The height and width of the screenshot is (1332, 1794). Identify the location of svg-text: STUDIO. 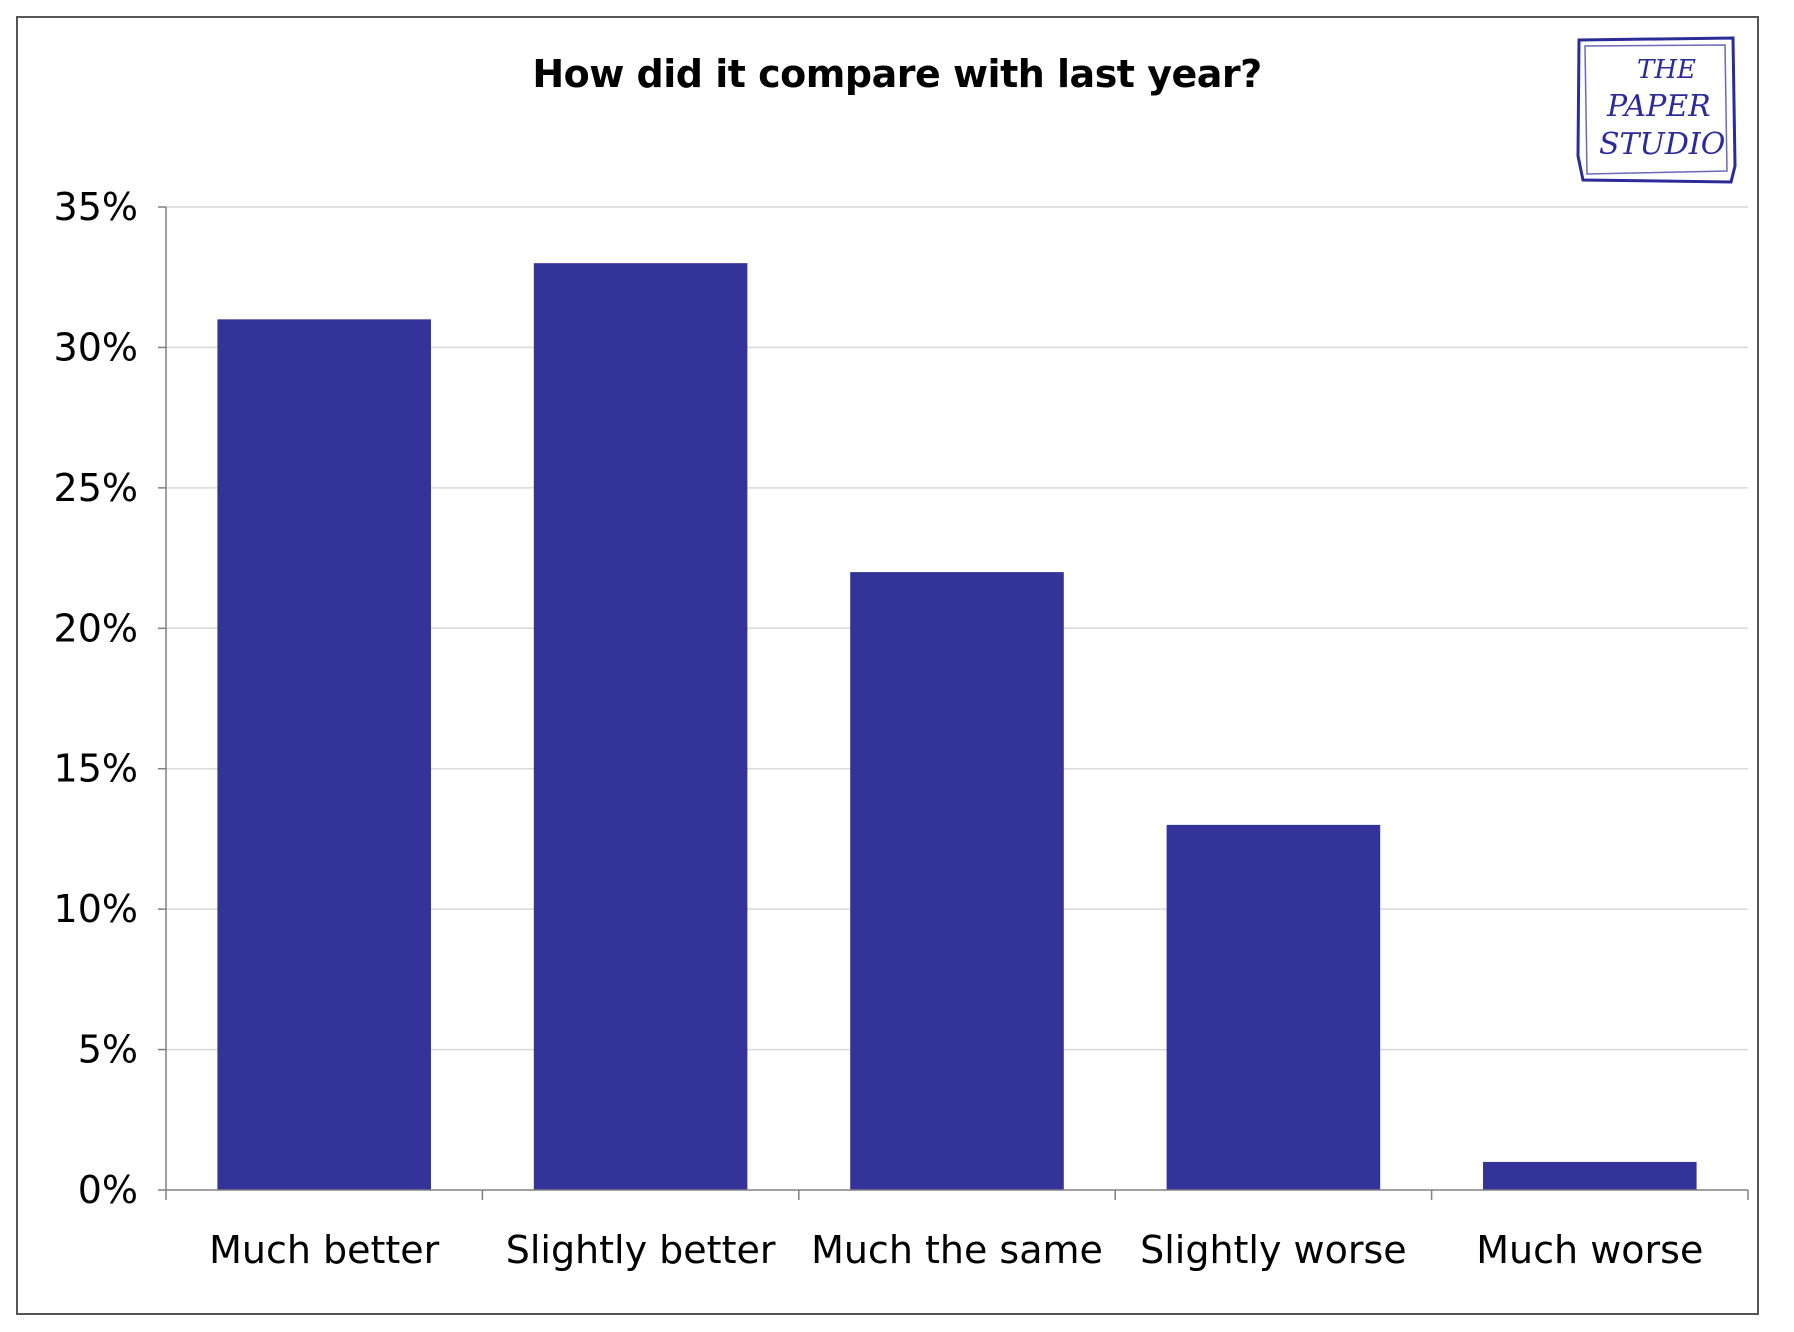
(1662, 144).